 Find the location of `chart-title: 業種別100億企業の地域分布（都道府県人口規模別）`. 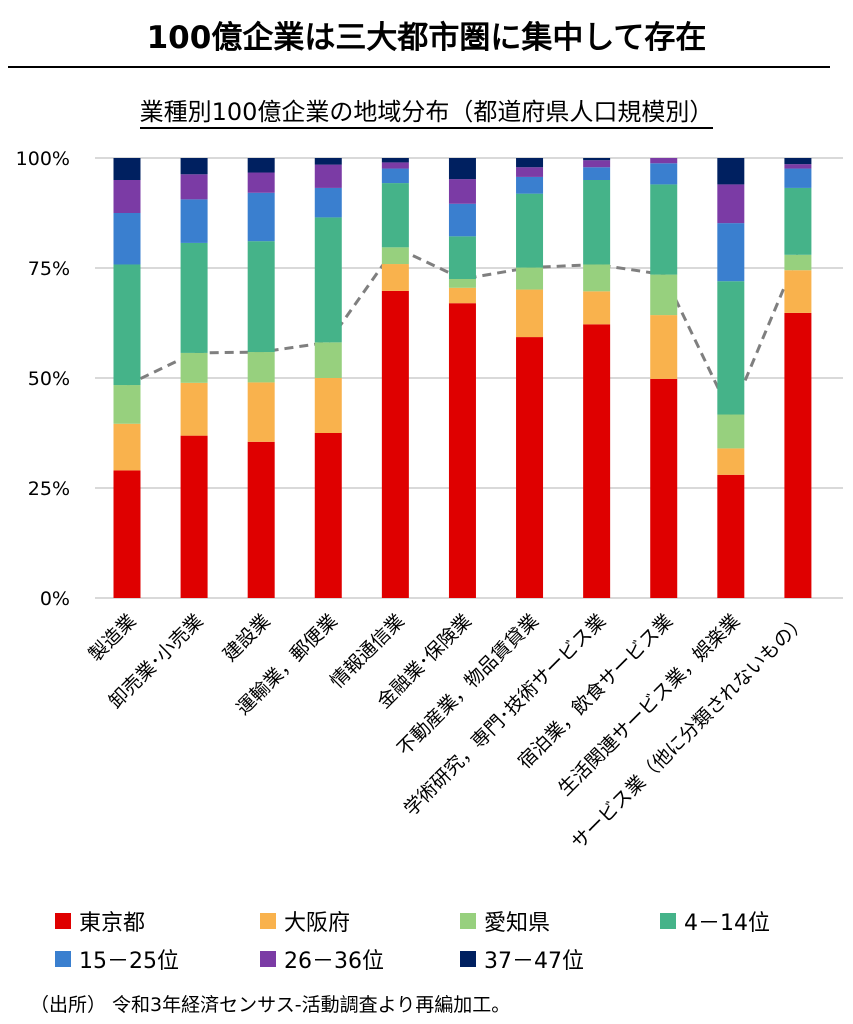

chart-title: 業種別100億企業の地域分布（都道府県人口規模別） is located at coordinates (426, 113).